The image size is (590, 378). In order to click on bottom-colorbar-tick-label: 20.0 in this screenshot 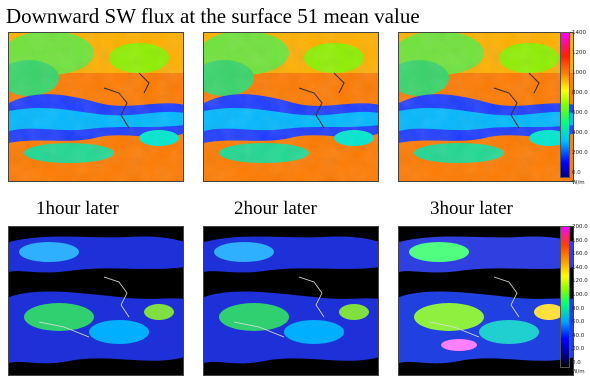, I will do `click(578, 349)`.